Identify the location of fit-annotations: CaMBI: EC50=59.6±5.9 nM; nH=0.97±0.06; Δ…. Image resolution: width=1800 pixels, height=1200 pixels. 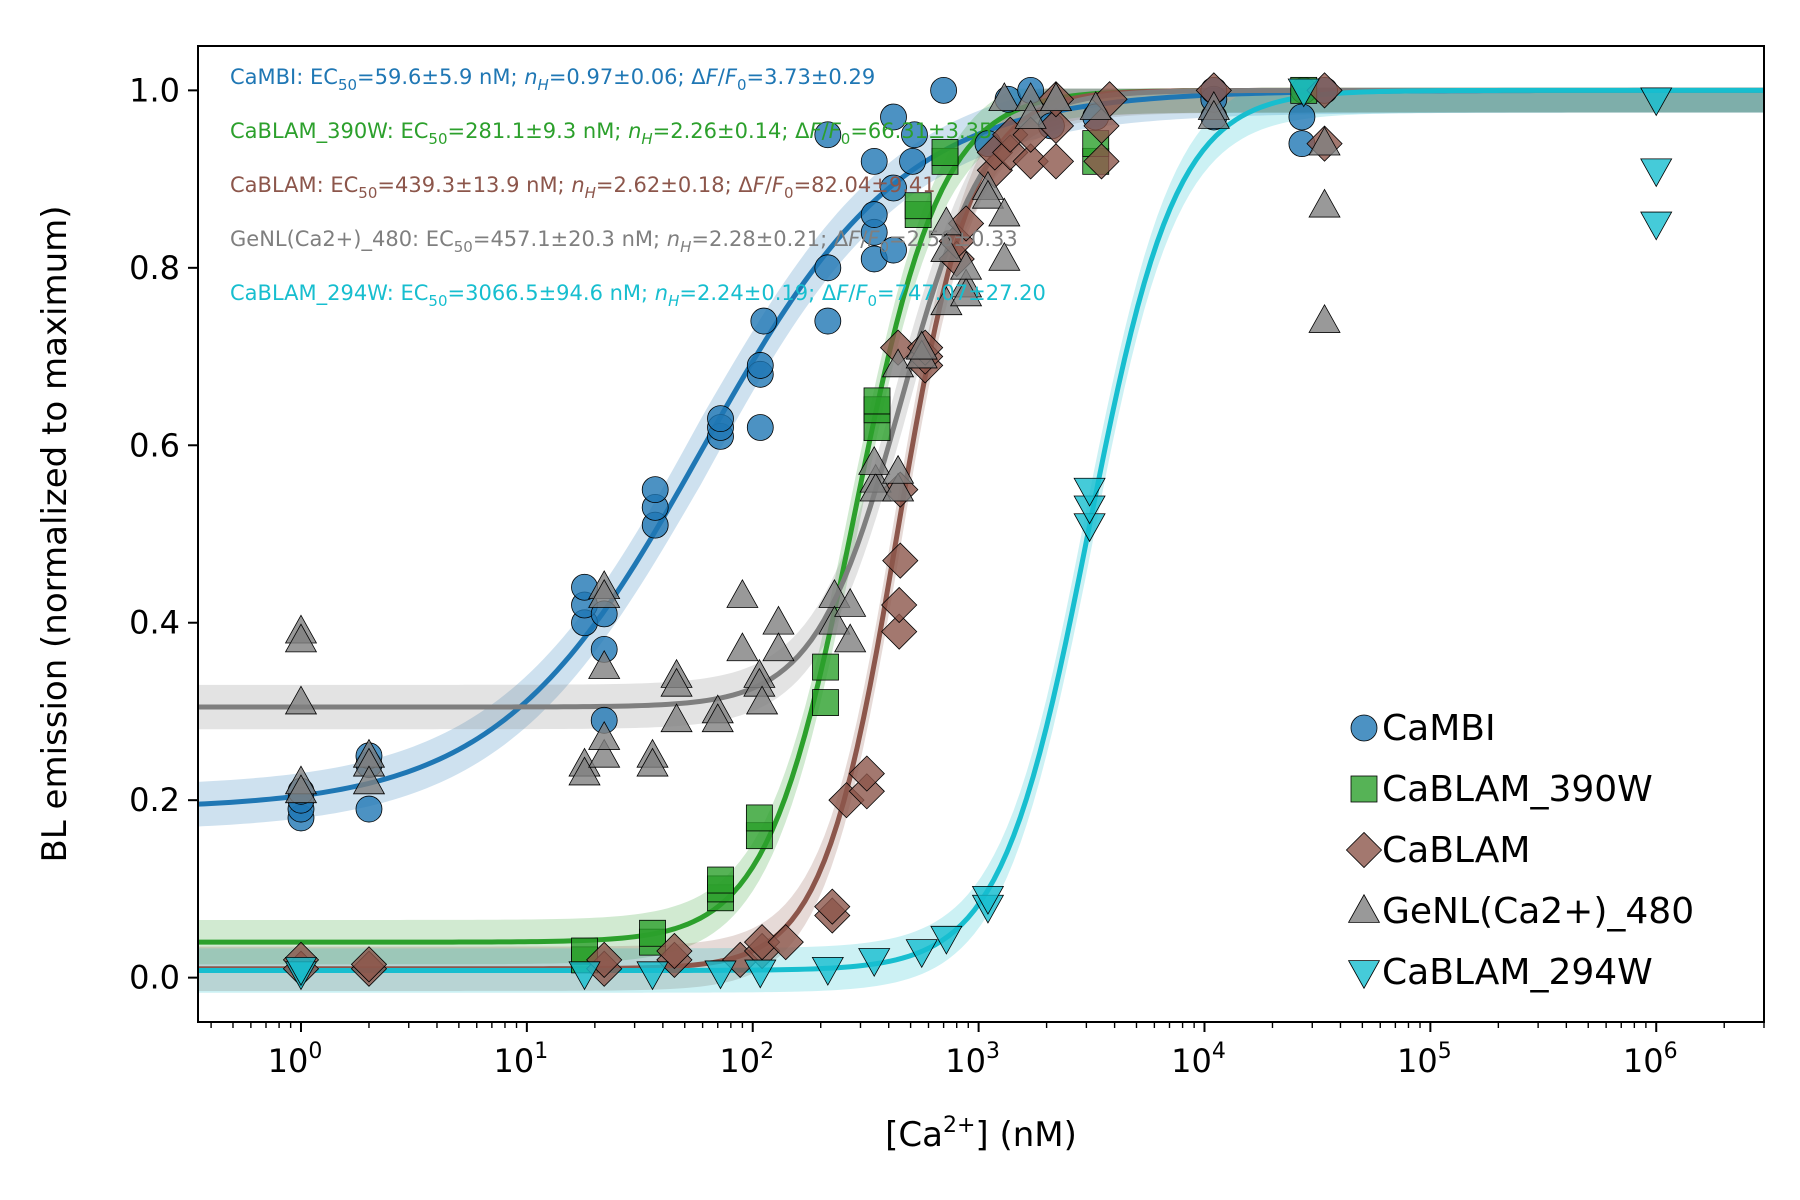
(638, 187).